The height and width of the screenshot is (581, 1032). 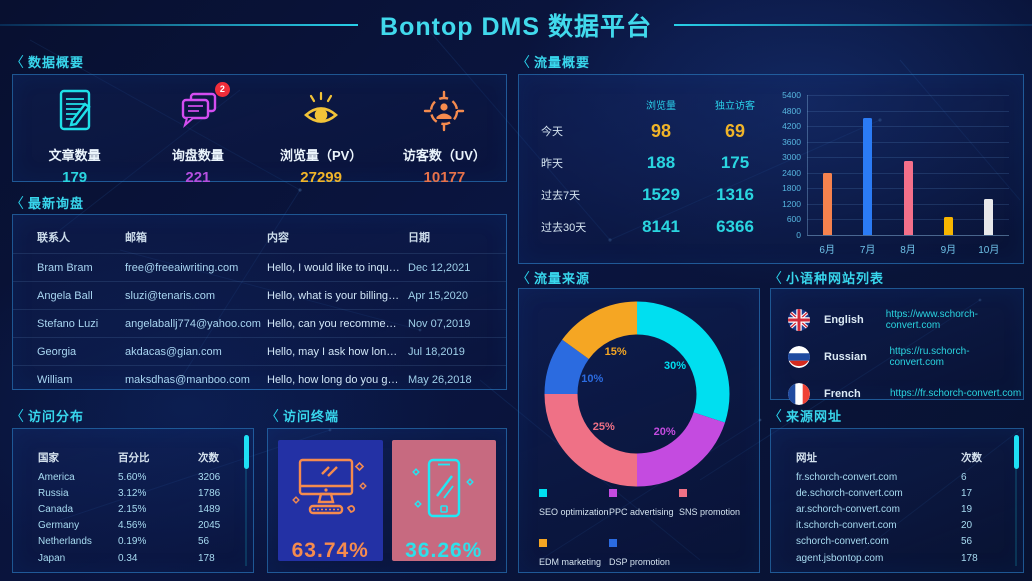 I want to click on inquiry-email: free@freeaiwriting.com, so click(x=182, y=267).